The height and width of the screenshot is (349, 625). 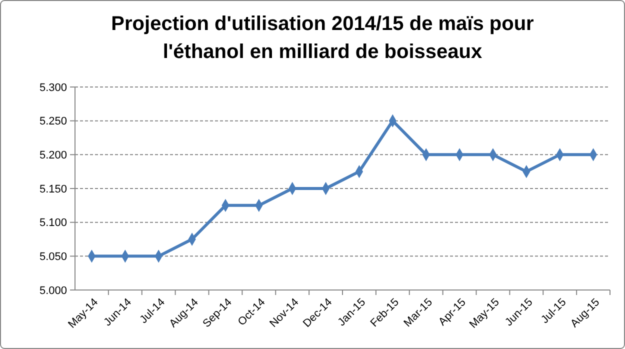 I want to click on y-tick-label: 5.150, so click(x=53, y=189).